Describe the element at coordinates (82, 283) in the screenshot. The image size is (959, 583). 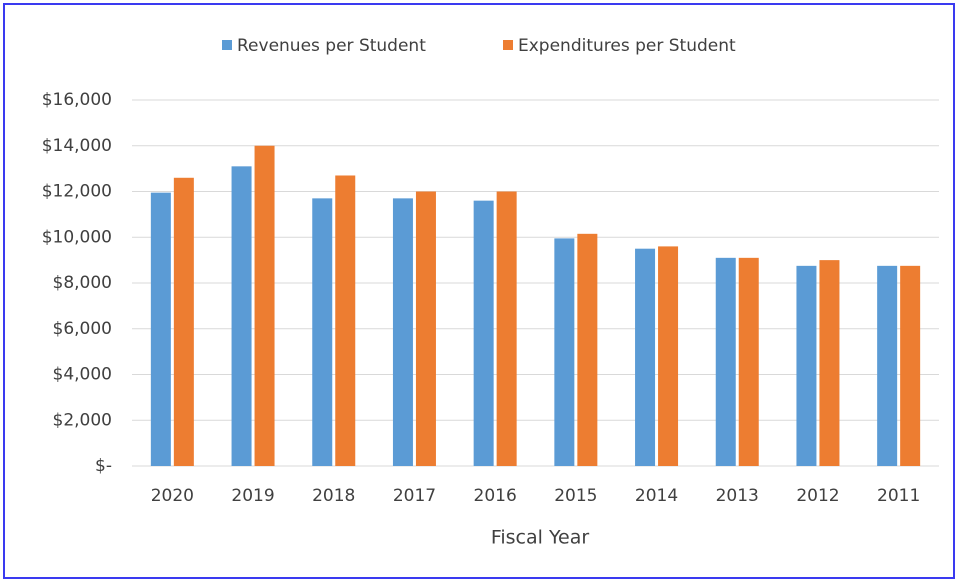
I see `y-tick-label: $8,000` at that location.